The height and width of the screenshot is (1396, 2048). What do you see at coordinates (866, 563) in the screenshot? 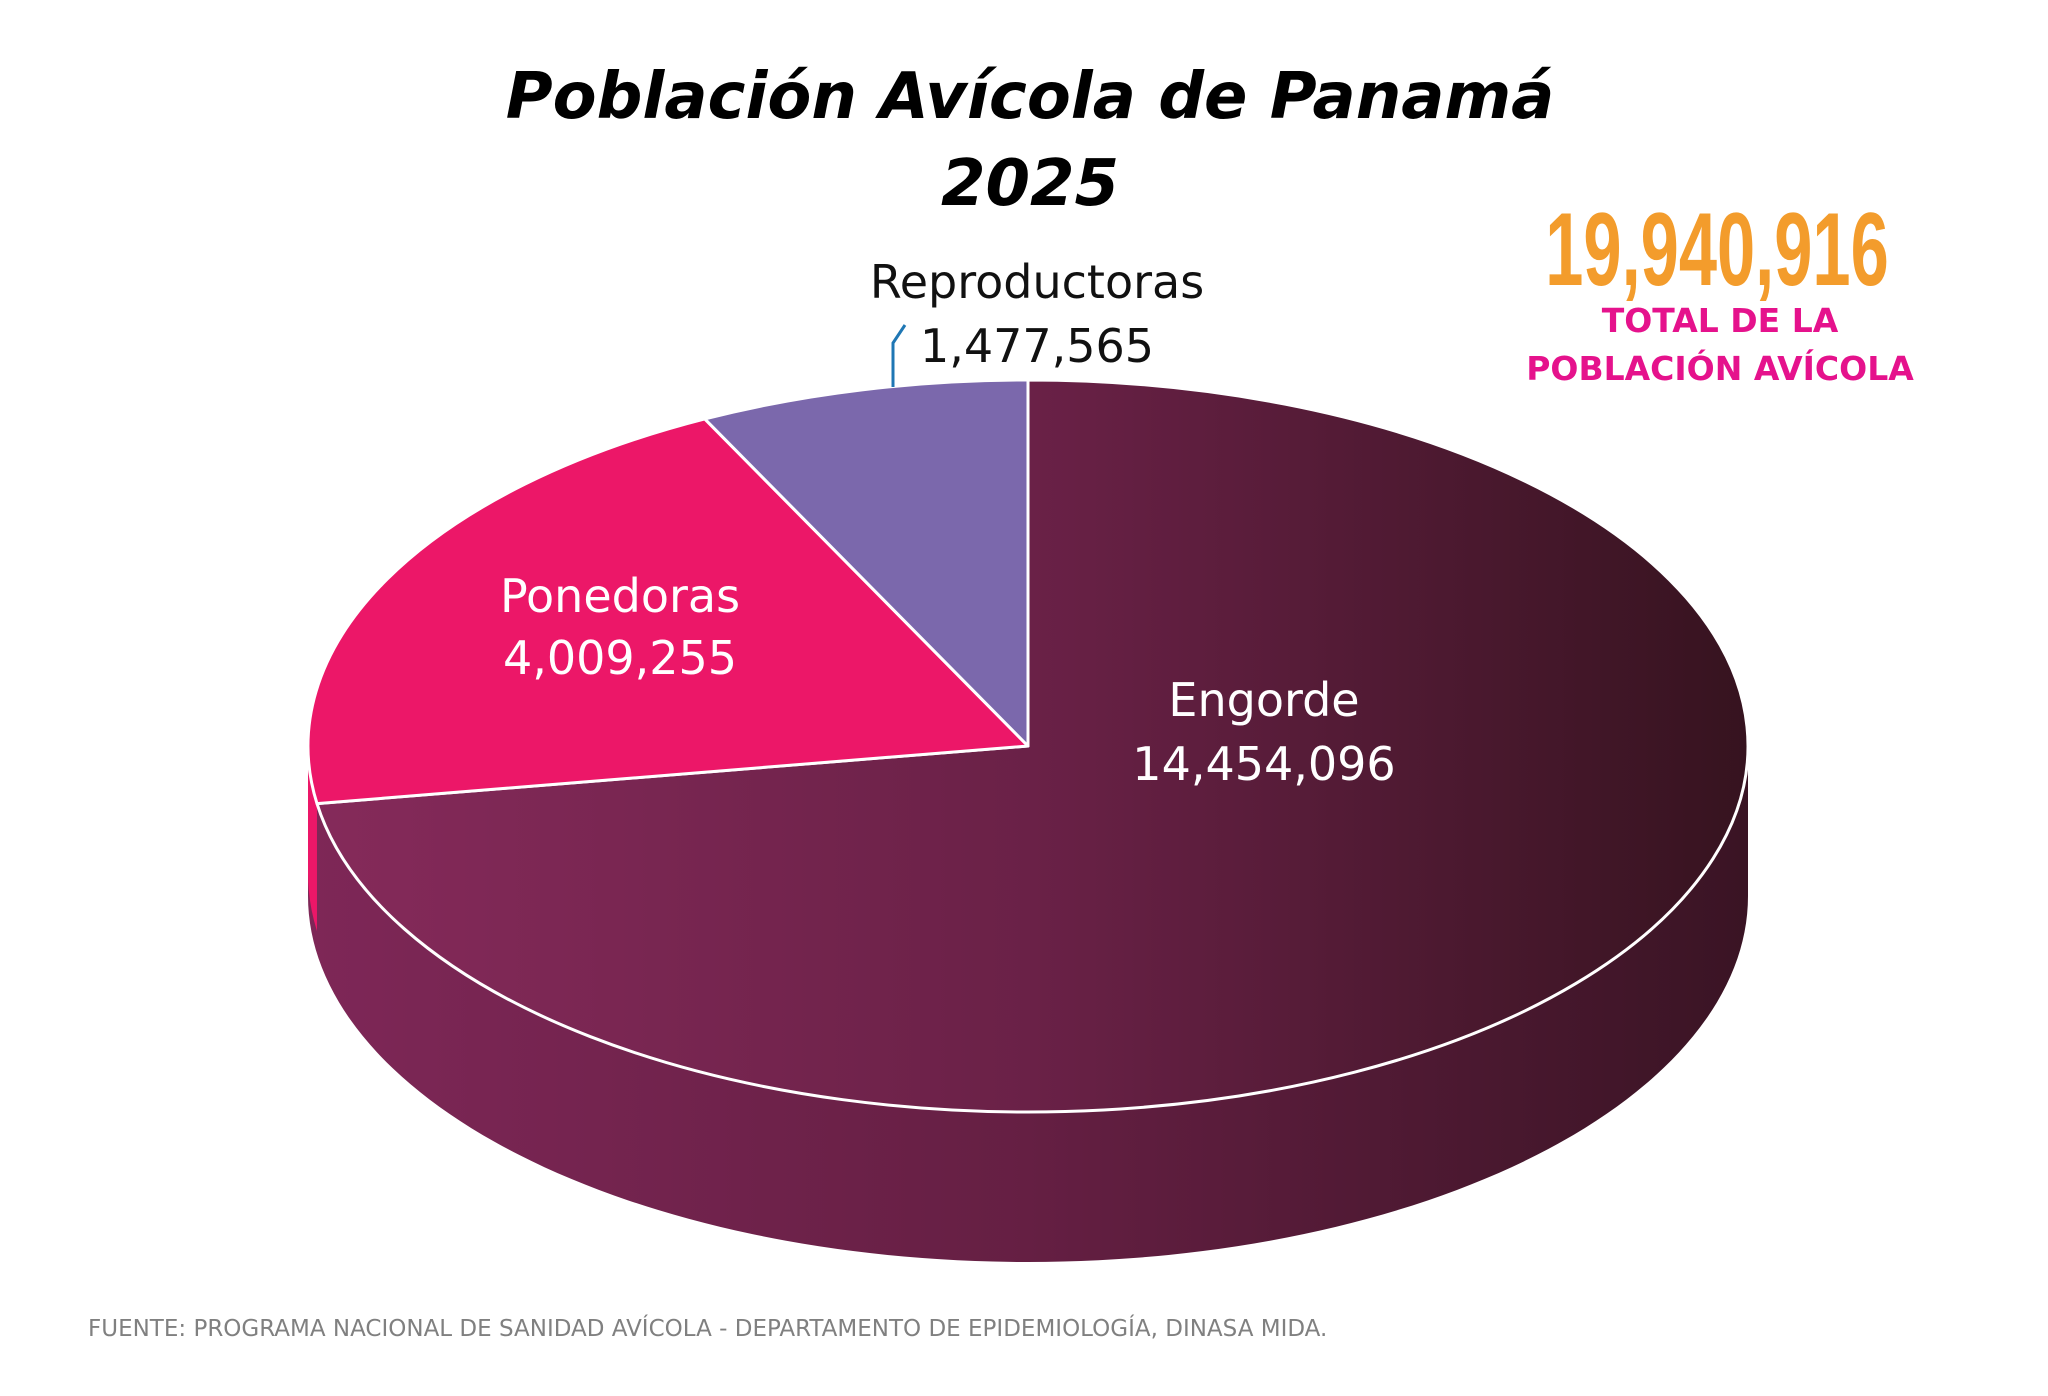
I see `pie-slice-reproductoras` at bounding box center [866, 563].